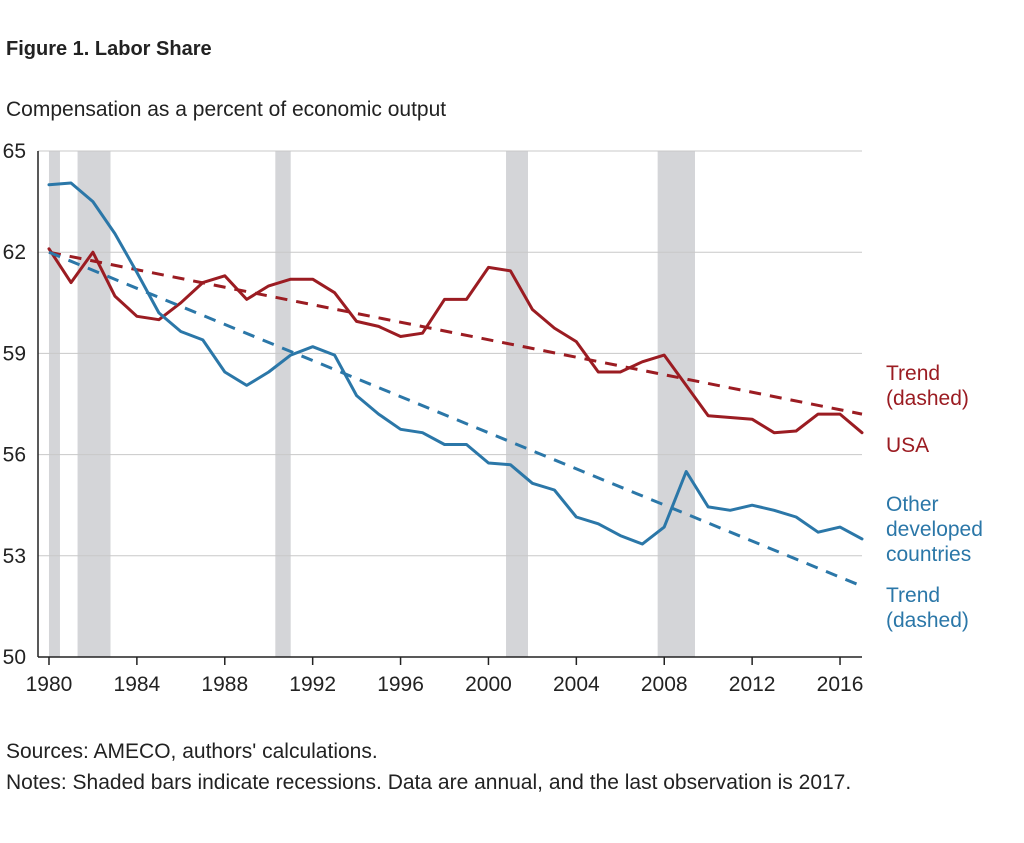  I want to click on x-tick-label-2008: 2008, so click(664, 684).